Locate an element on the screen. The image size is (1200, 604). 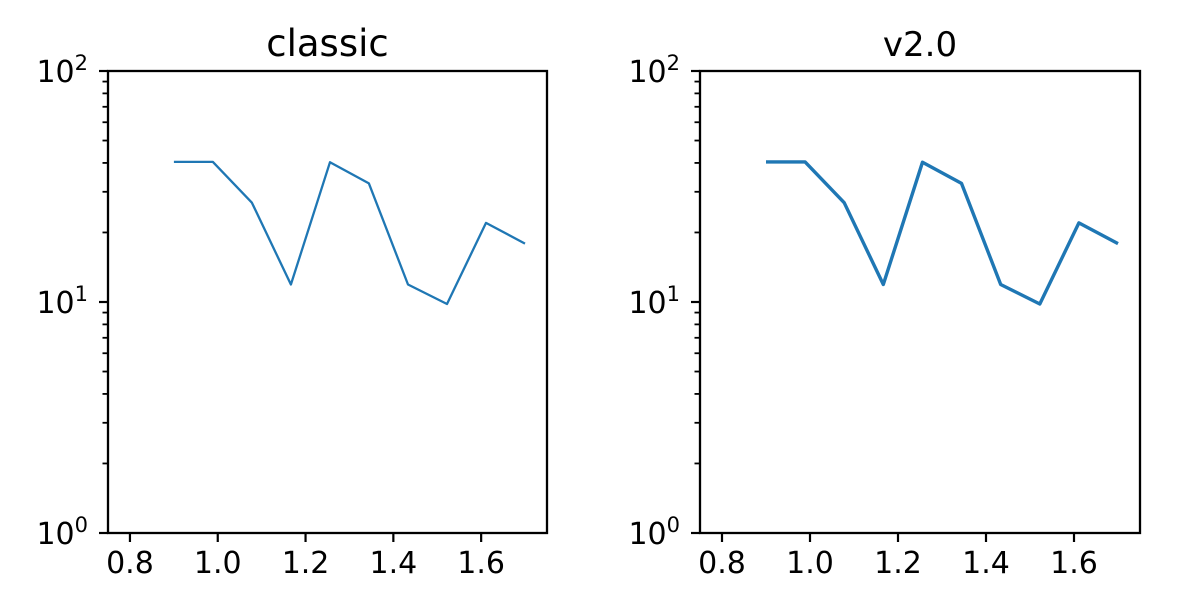
subplot-v2-title: v2.0 is located at coordinates (920, 45).